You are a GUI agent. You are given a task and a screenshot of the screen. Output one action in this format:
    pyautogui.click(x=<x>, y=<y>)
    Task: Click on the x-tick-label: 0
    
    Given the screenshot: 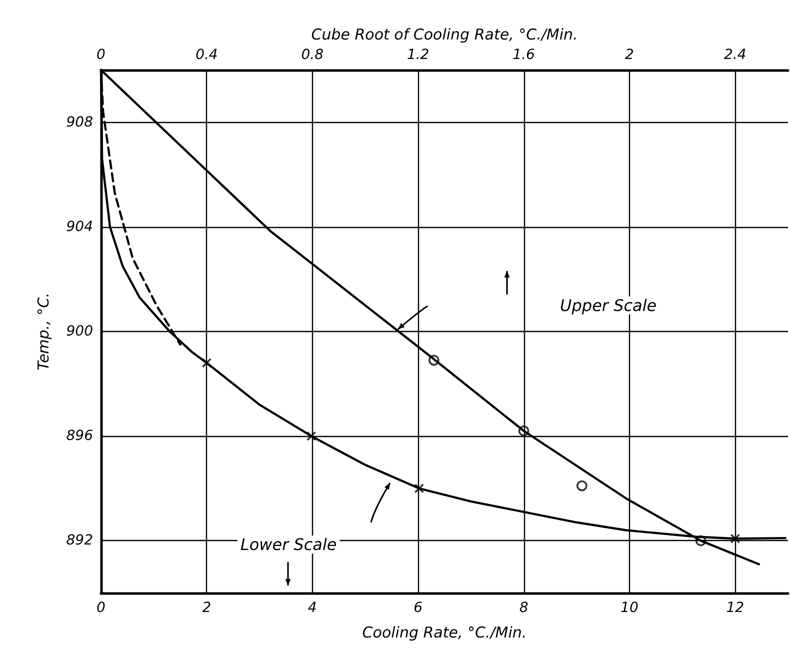 What is the action you would take?
    pyautogui.click(x=101, y=608)
    